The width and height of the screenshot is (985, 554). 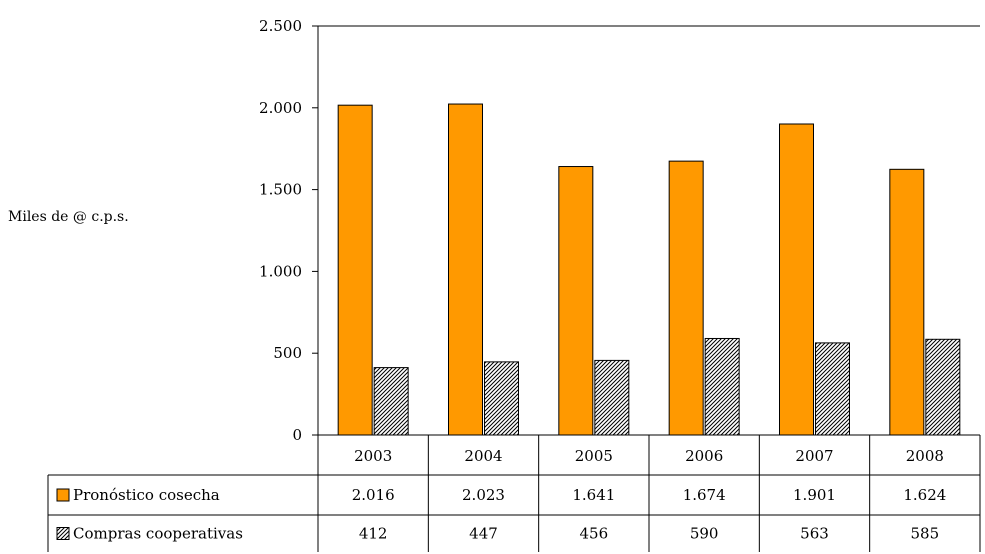 I want to click on x-tick-label: 2005, so click(x=594, y=456).